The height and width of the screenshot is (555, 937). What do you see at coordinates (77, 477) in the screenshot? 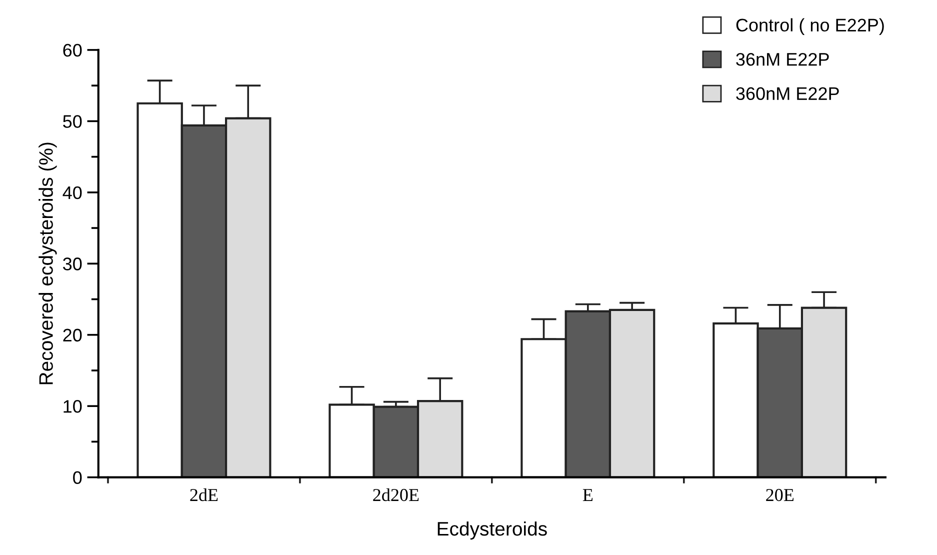
I see `y-tick-label: 0` at bounding box center [77, 477].